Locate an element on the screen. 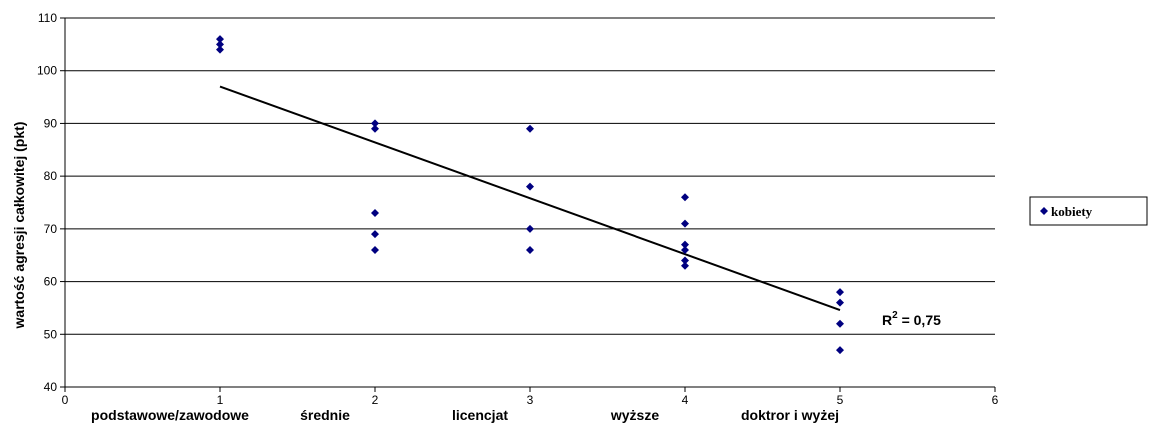  y-tick-label: 50 is located at coordinates (51, 334).